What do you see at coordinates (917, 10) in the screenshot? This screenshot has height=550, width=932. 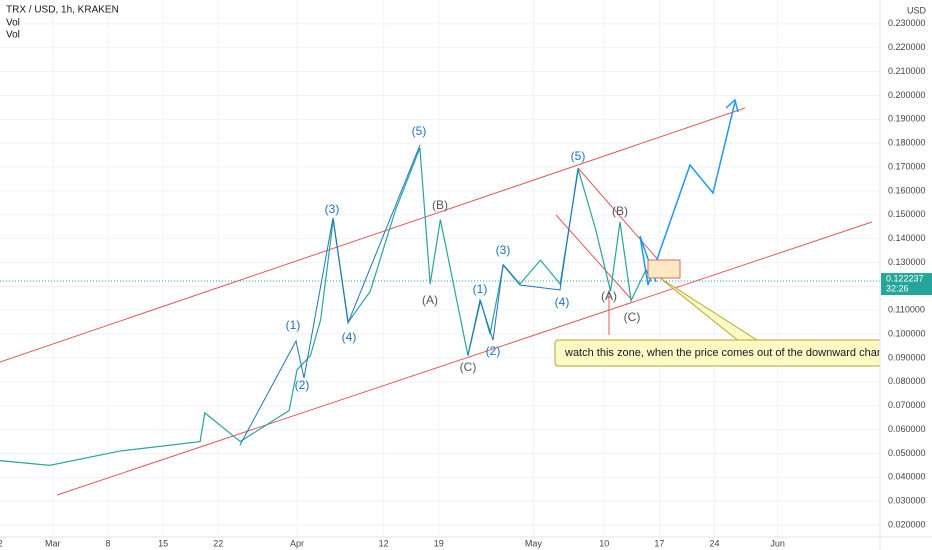 I see `currency: USD` at bounding box center [917, 10].